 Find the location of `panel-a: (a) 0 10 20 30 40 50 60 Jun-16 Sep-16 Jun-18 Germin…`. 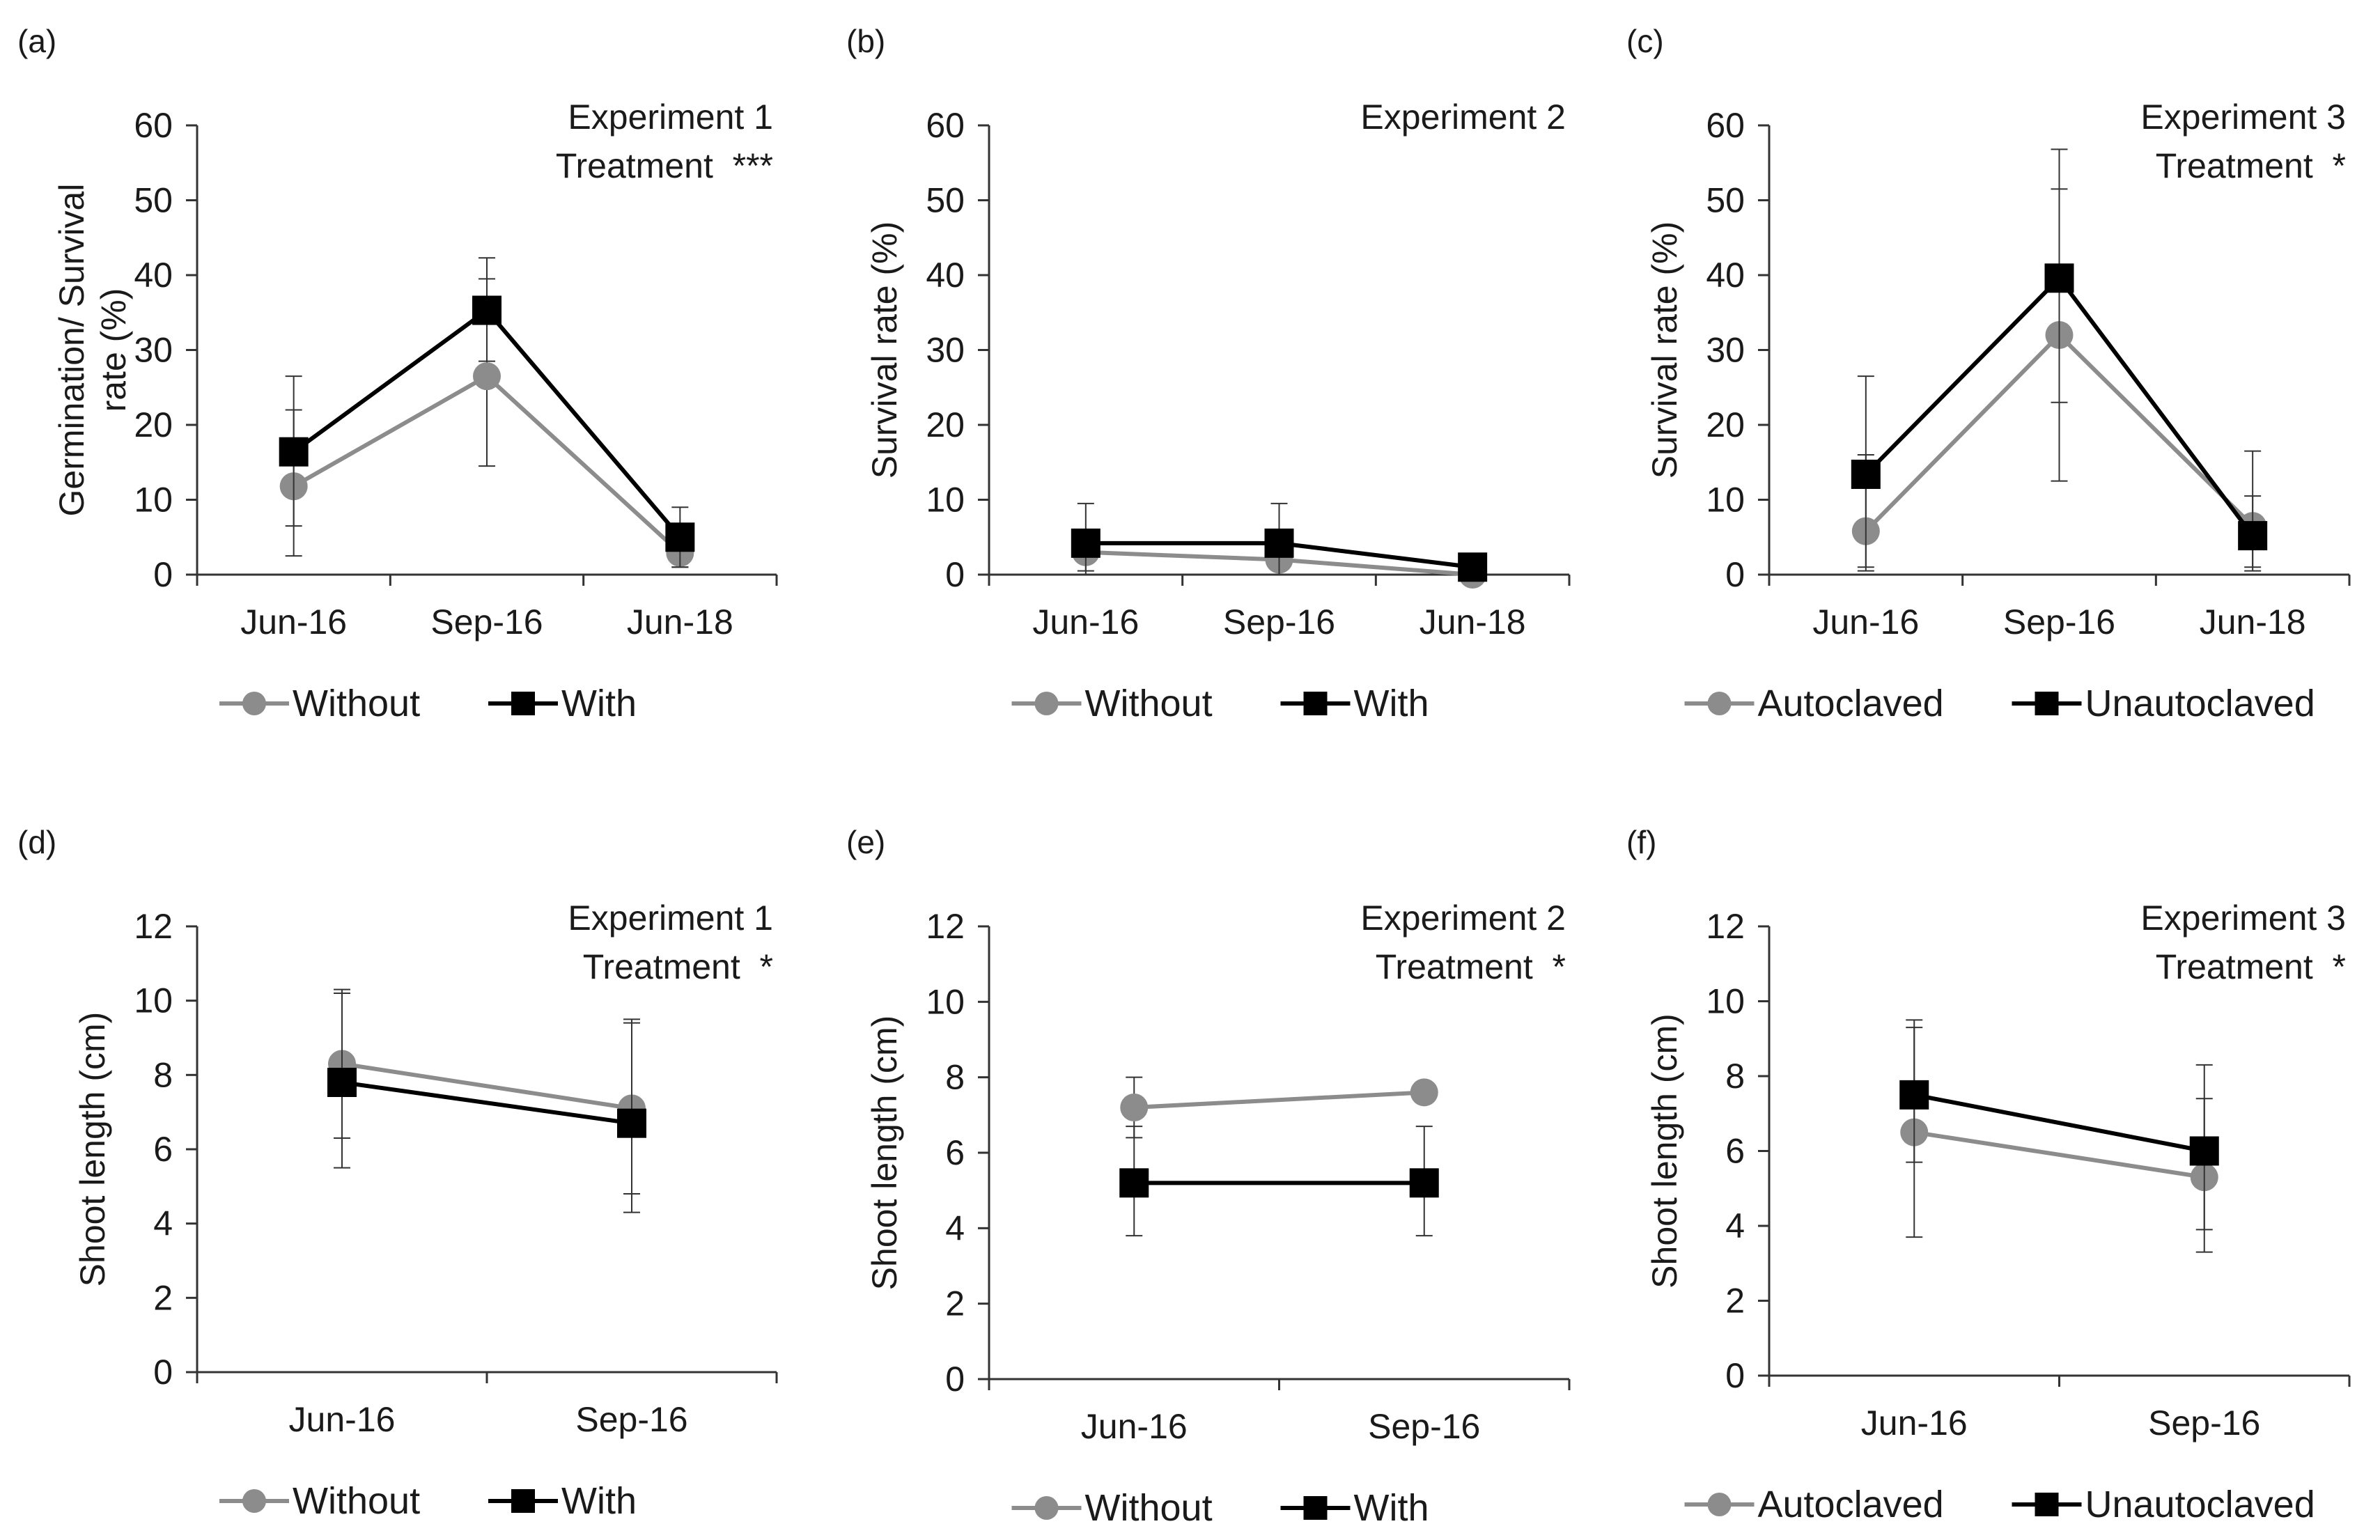

panel-a: (a) 0 10 20 30 40 50 60 Jun-16 Sep-16 Jun-18 Germin… is located at coordinates (397, 374).